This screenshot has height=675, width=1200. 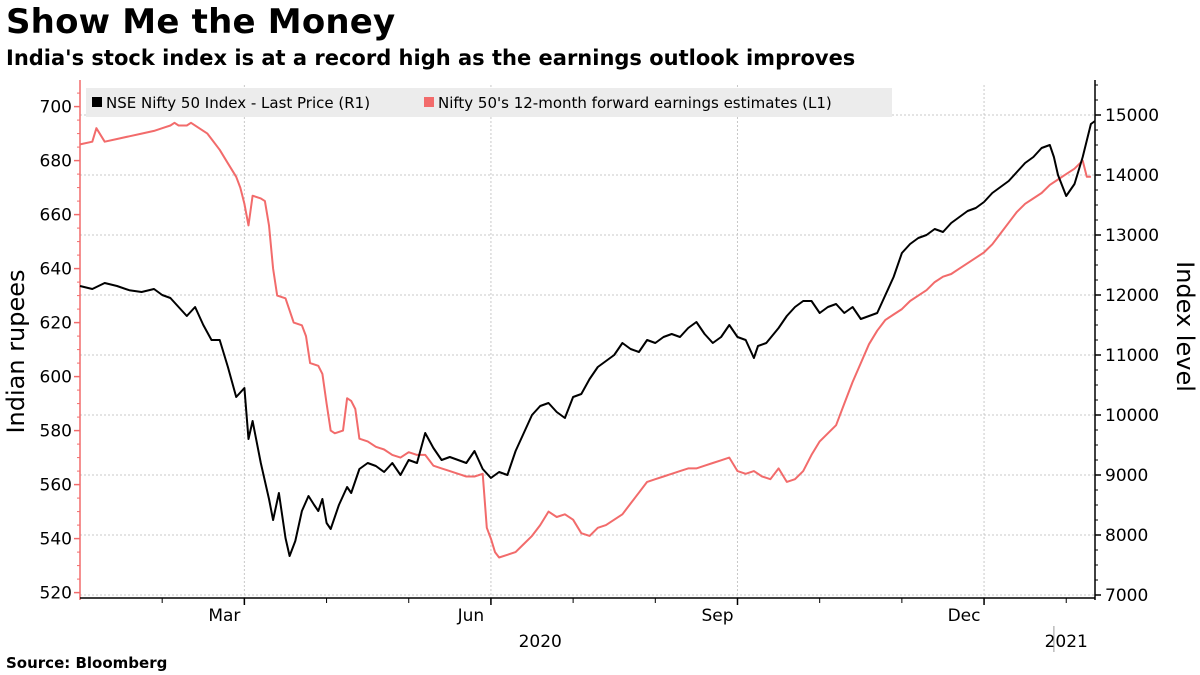 I want to click on legend-label-nifty: NSE Nifty 50 Index - Last Price (R1), so click(x=238, y=103).